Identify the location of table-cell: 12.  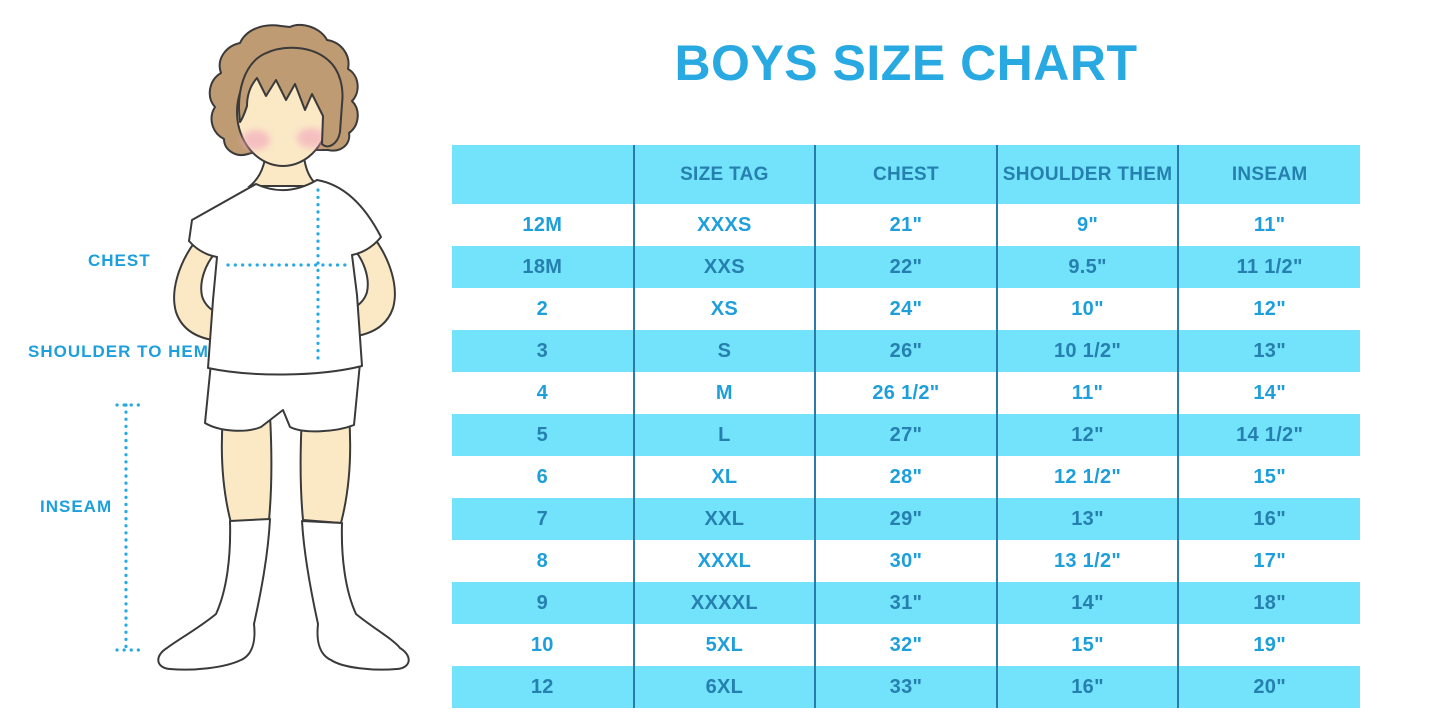
(542, 686).